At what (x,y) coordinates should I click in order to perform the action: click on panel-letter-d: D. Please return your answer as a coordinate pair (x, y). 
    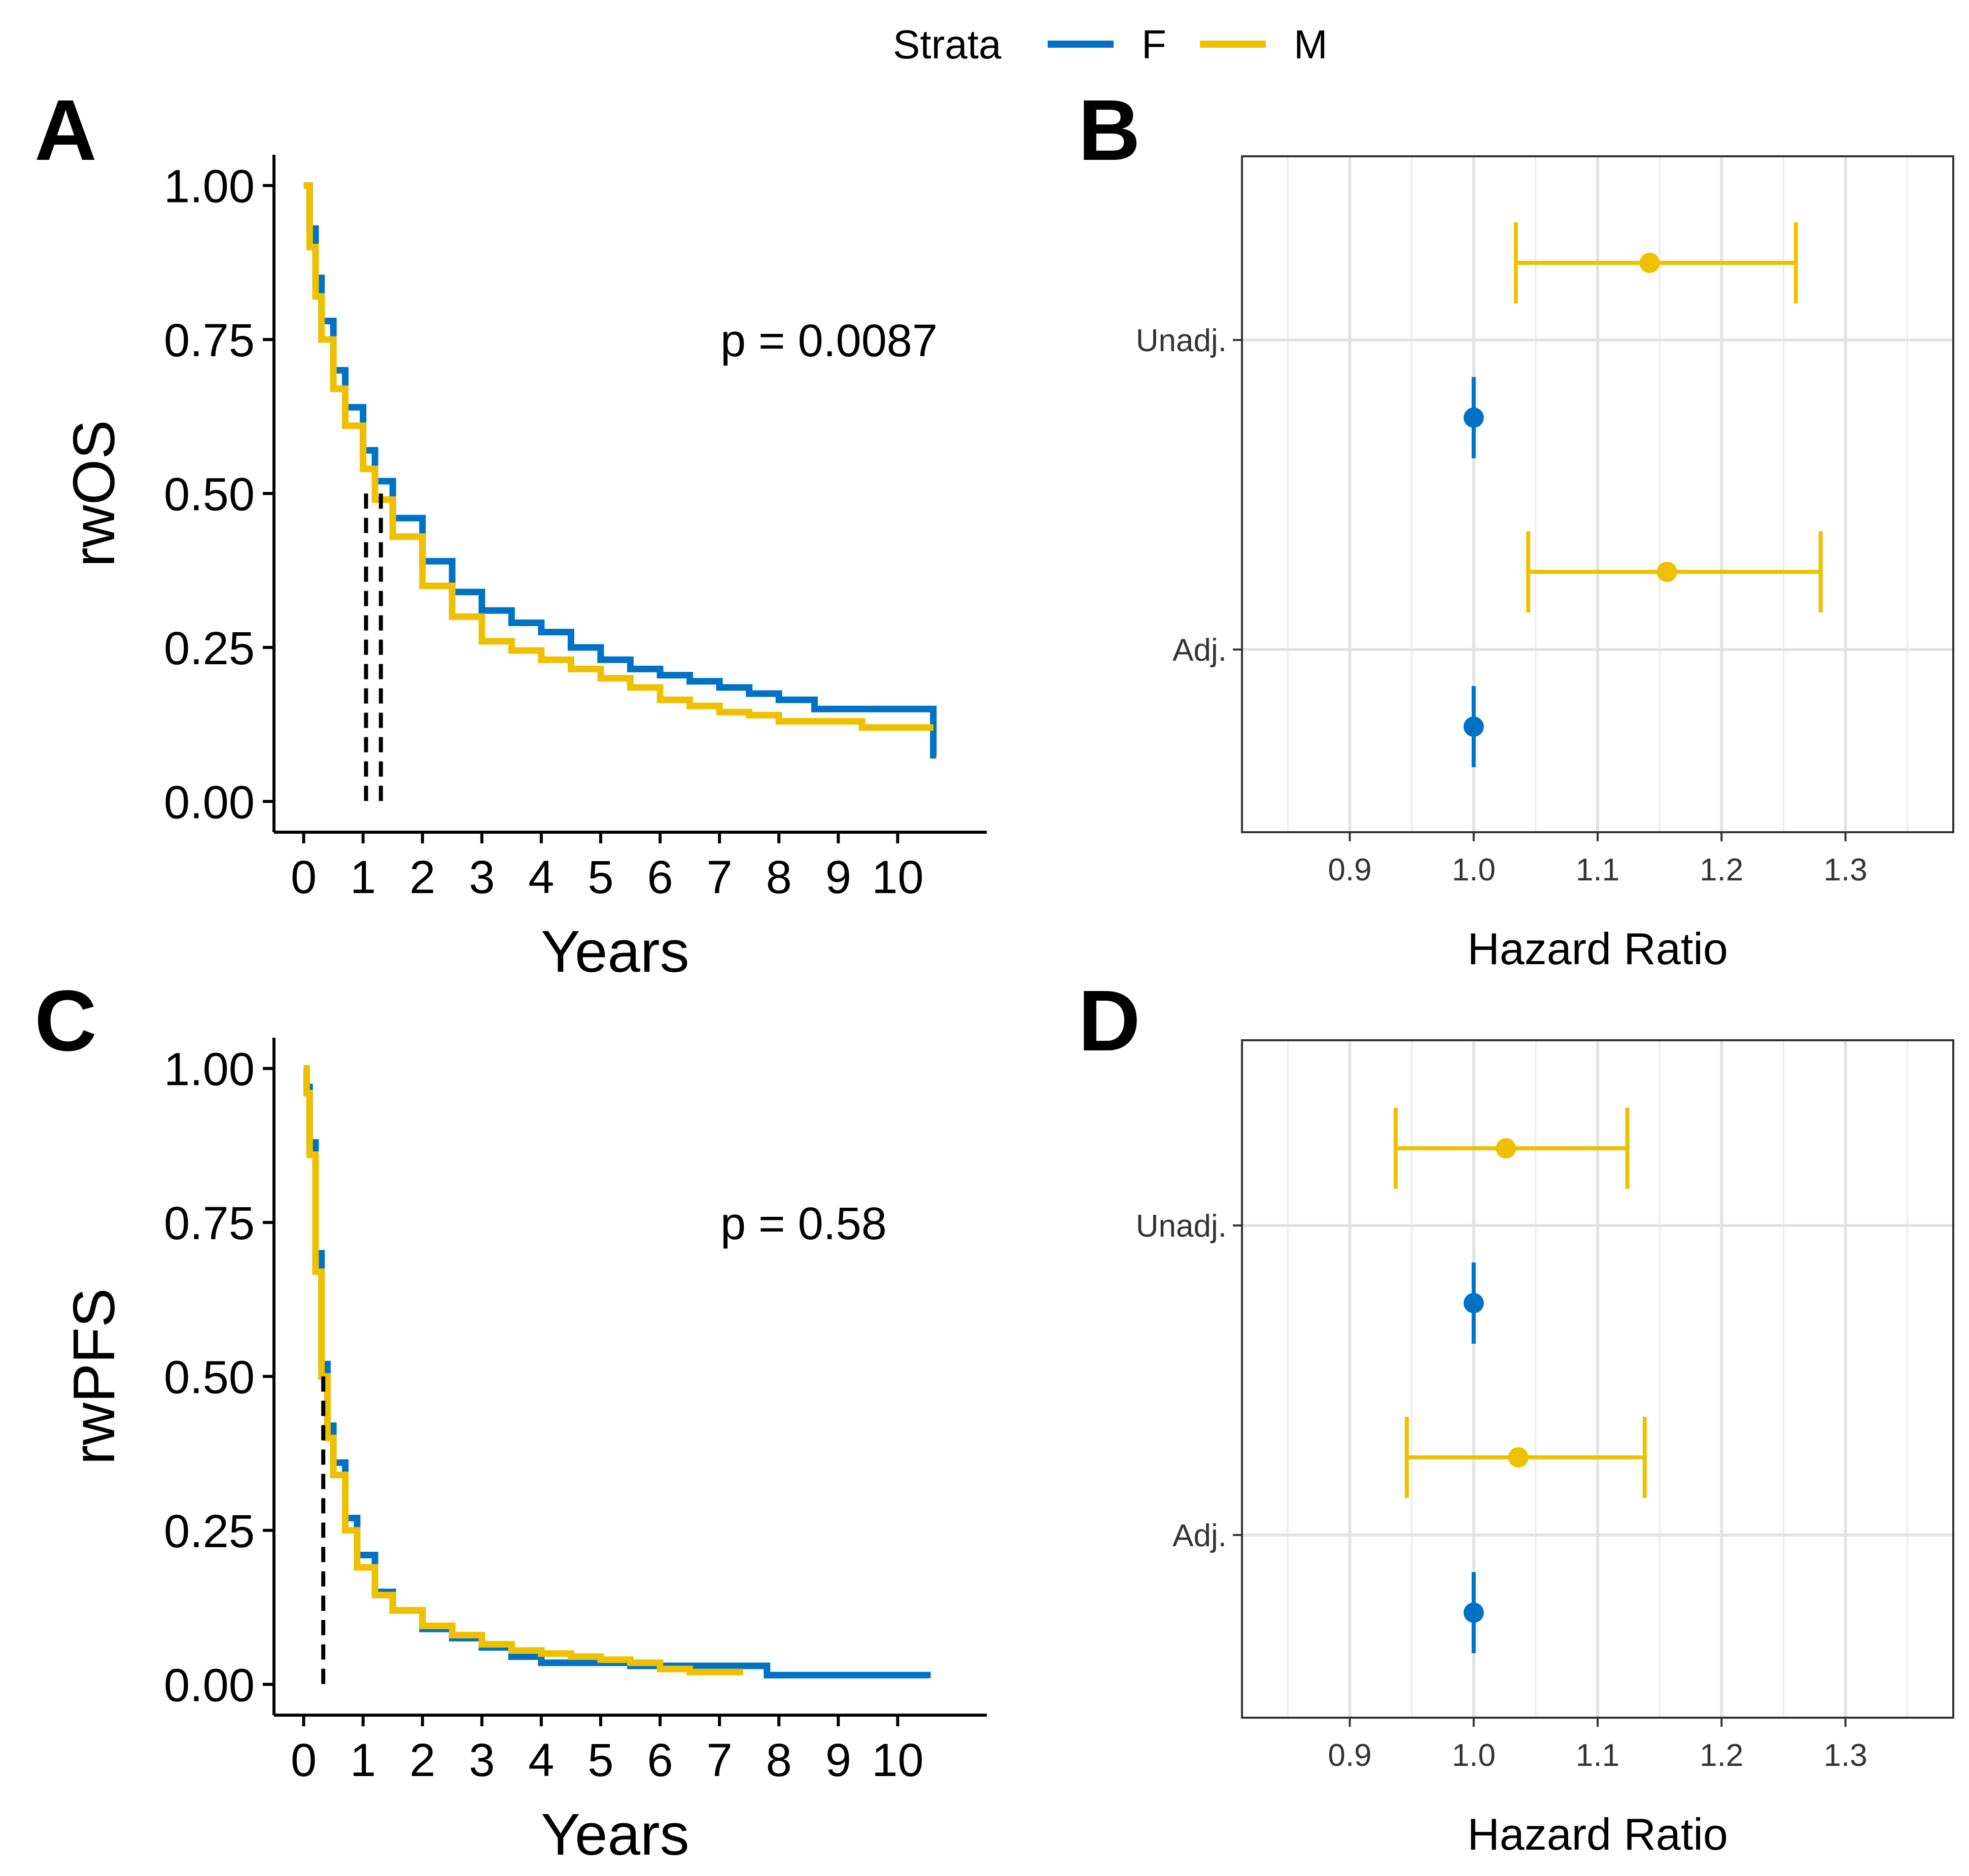
    Looking at the image, I should click on (1109, 1021).